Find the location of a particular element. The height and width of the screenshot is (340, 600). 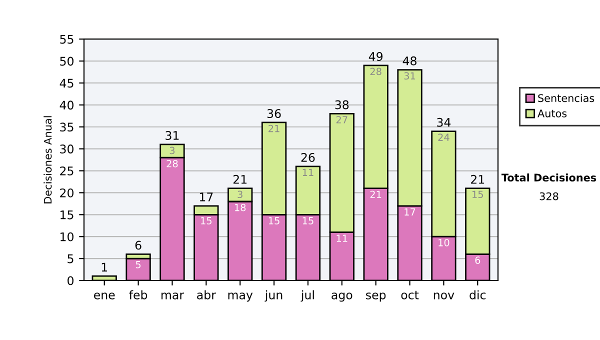

x-tick-label: dic is located at coordinates (478, 295).